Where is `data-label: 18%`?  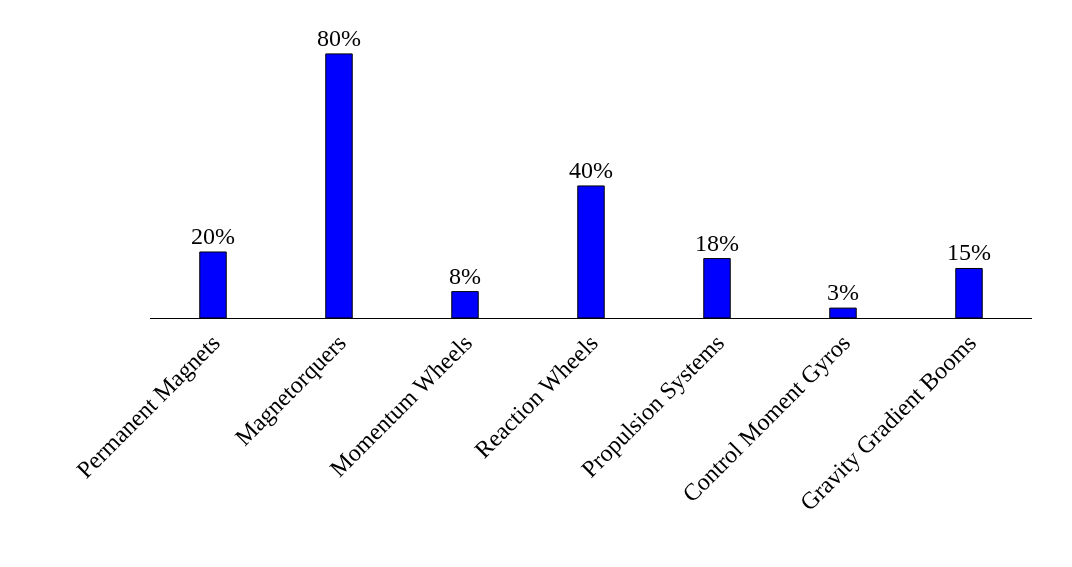
data-label: 18% is located at coordinates (717, 242).